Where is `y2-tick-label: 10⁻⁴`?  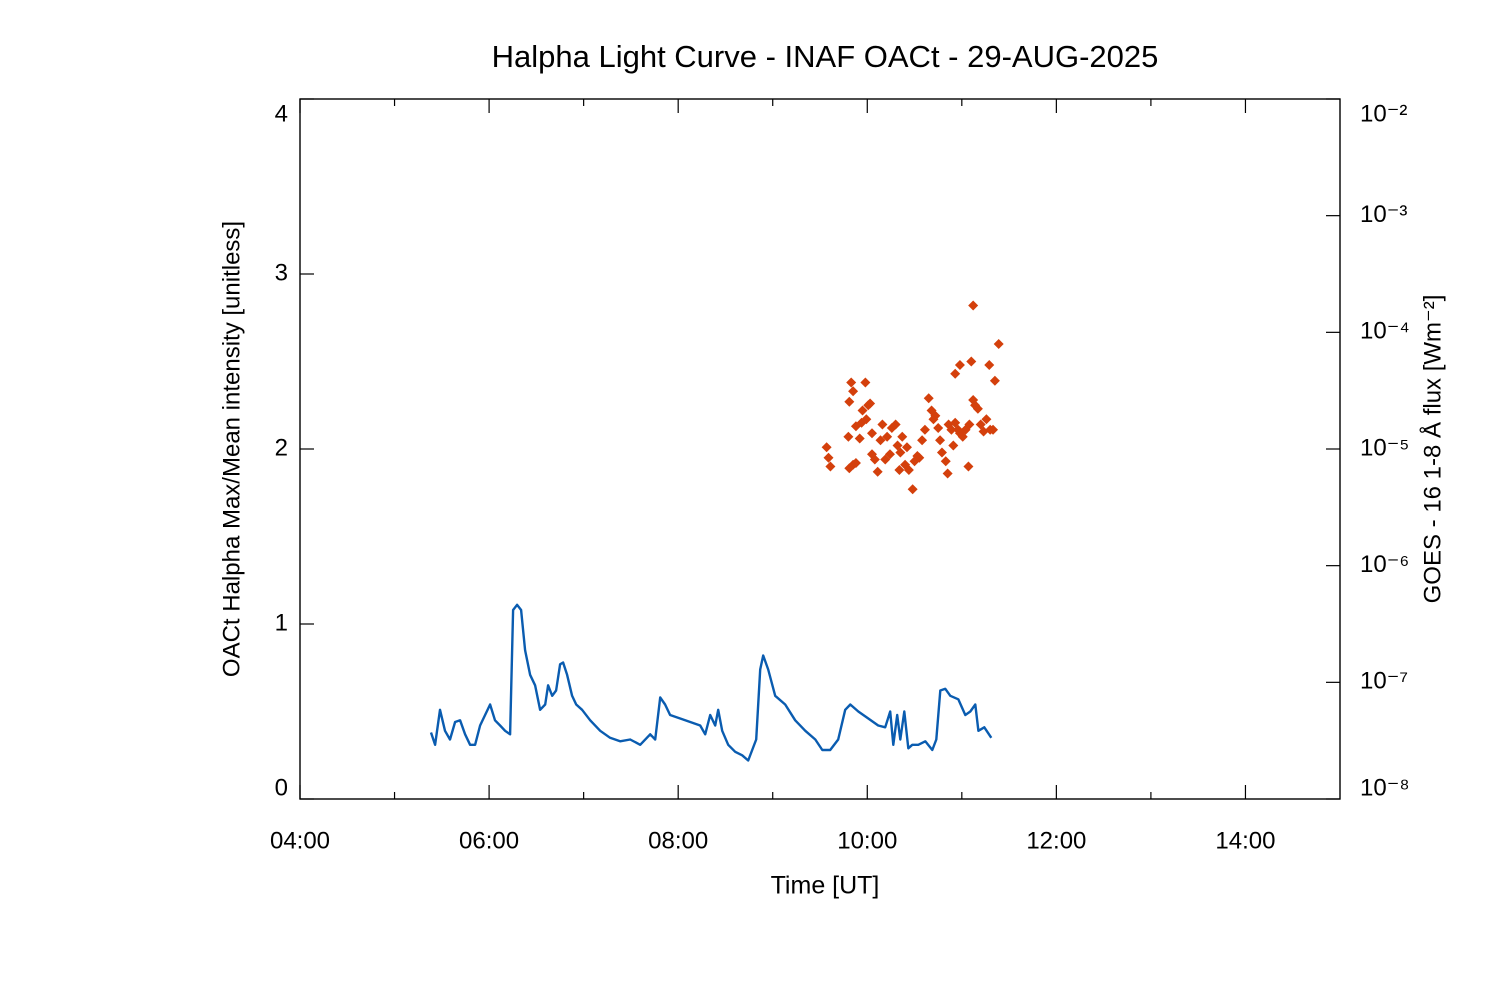
y2-tick-label: 10⁻⁴ is located at coordinates (1385, 331).